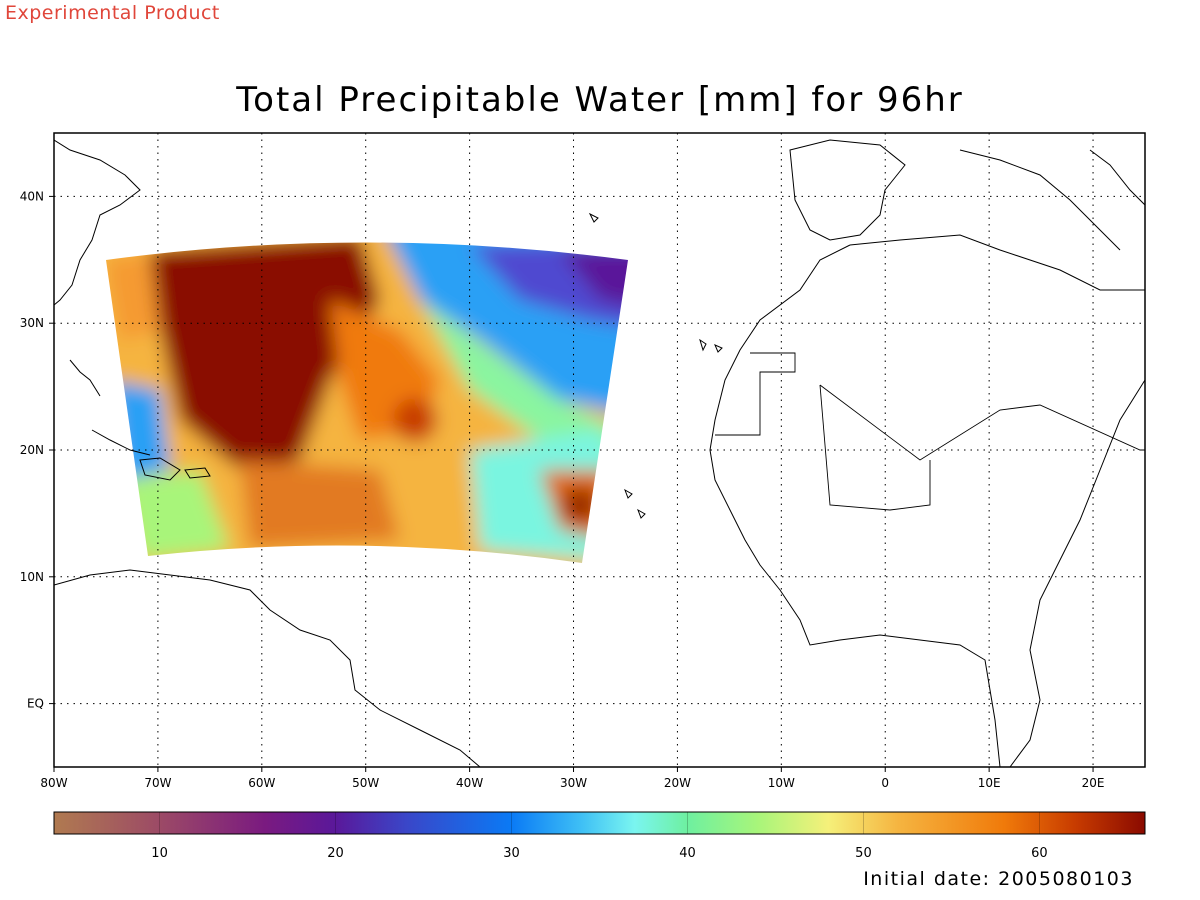  What do you see at coordinates (600, 100) in the screenshot?
I see `map-title: Total Precipitable Water [mm] for 96hr` at bounding box center [600, 100].